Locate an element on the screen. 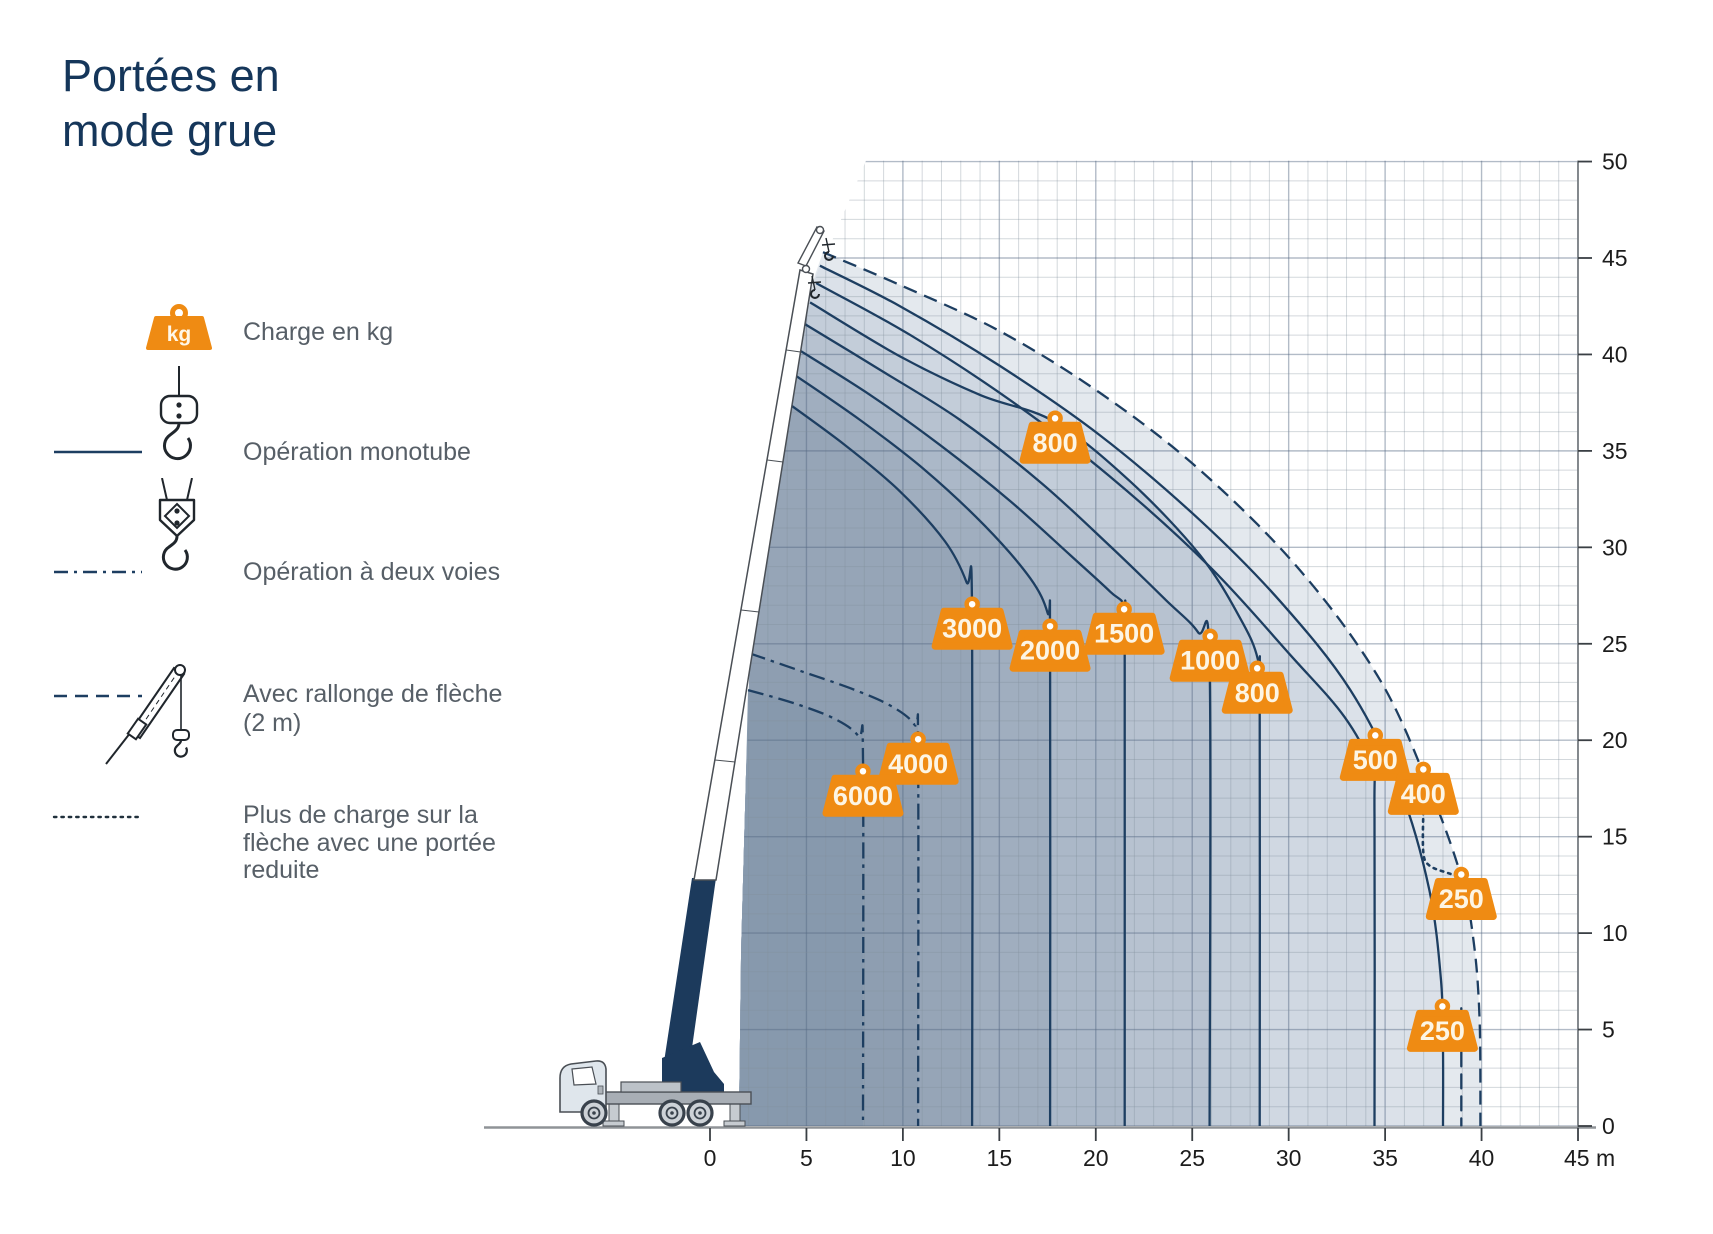  weight-kg-icon: kg is located at coordinates (179, 327).